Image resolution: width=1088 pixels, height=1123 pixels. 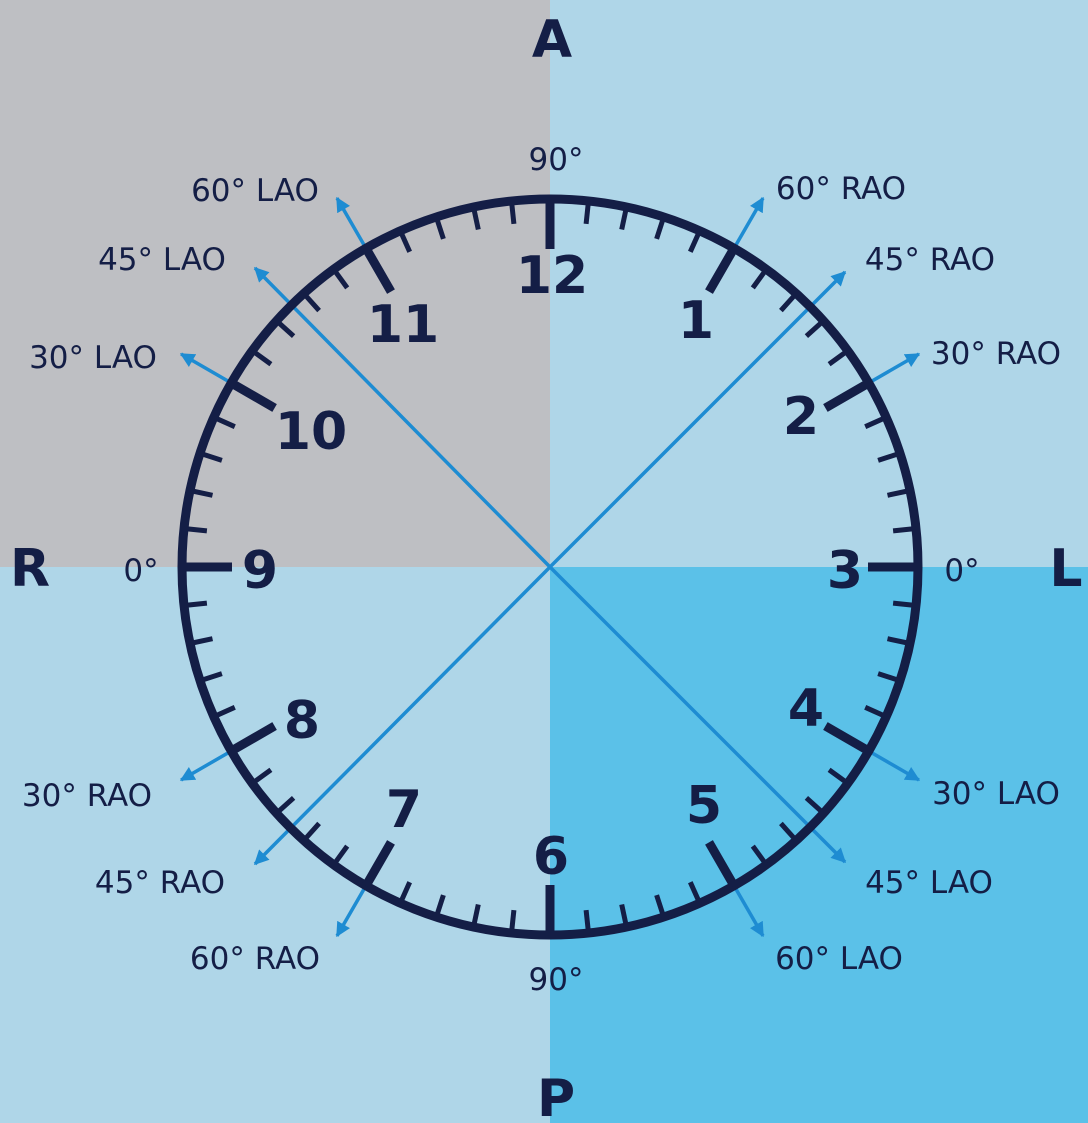 What do you see at coordinates (402, 715) in the screenshot?
I see `projection-arrow-45-rao-lower` at bounding box center [402, 715].